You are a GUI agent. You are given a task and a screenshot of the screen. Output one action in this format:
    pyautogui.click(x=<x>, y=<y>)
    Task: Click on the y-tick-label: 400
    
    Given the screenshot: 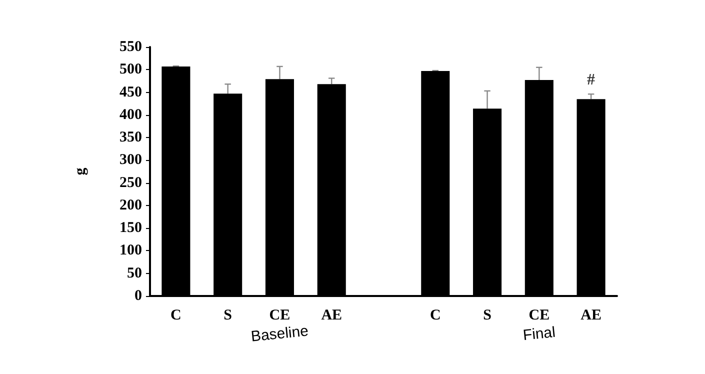 What is the action you would take?
    pyautogui.click(x=131, y=114)
    